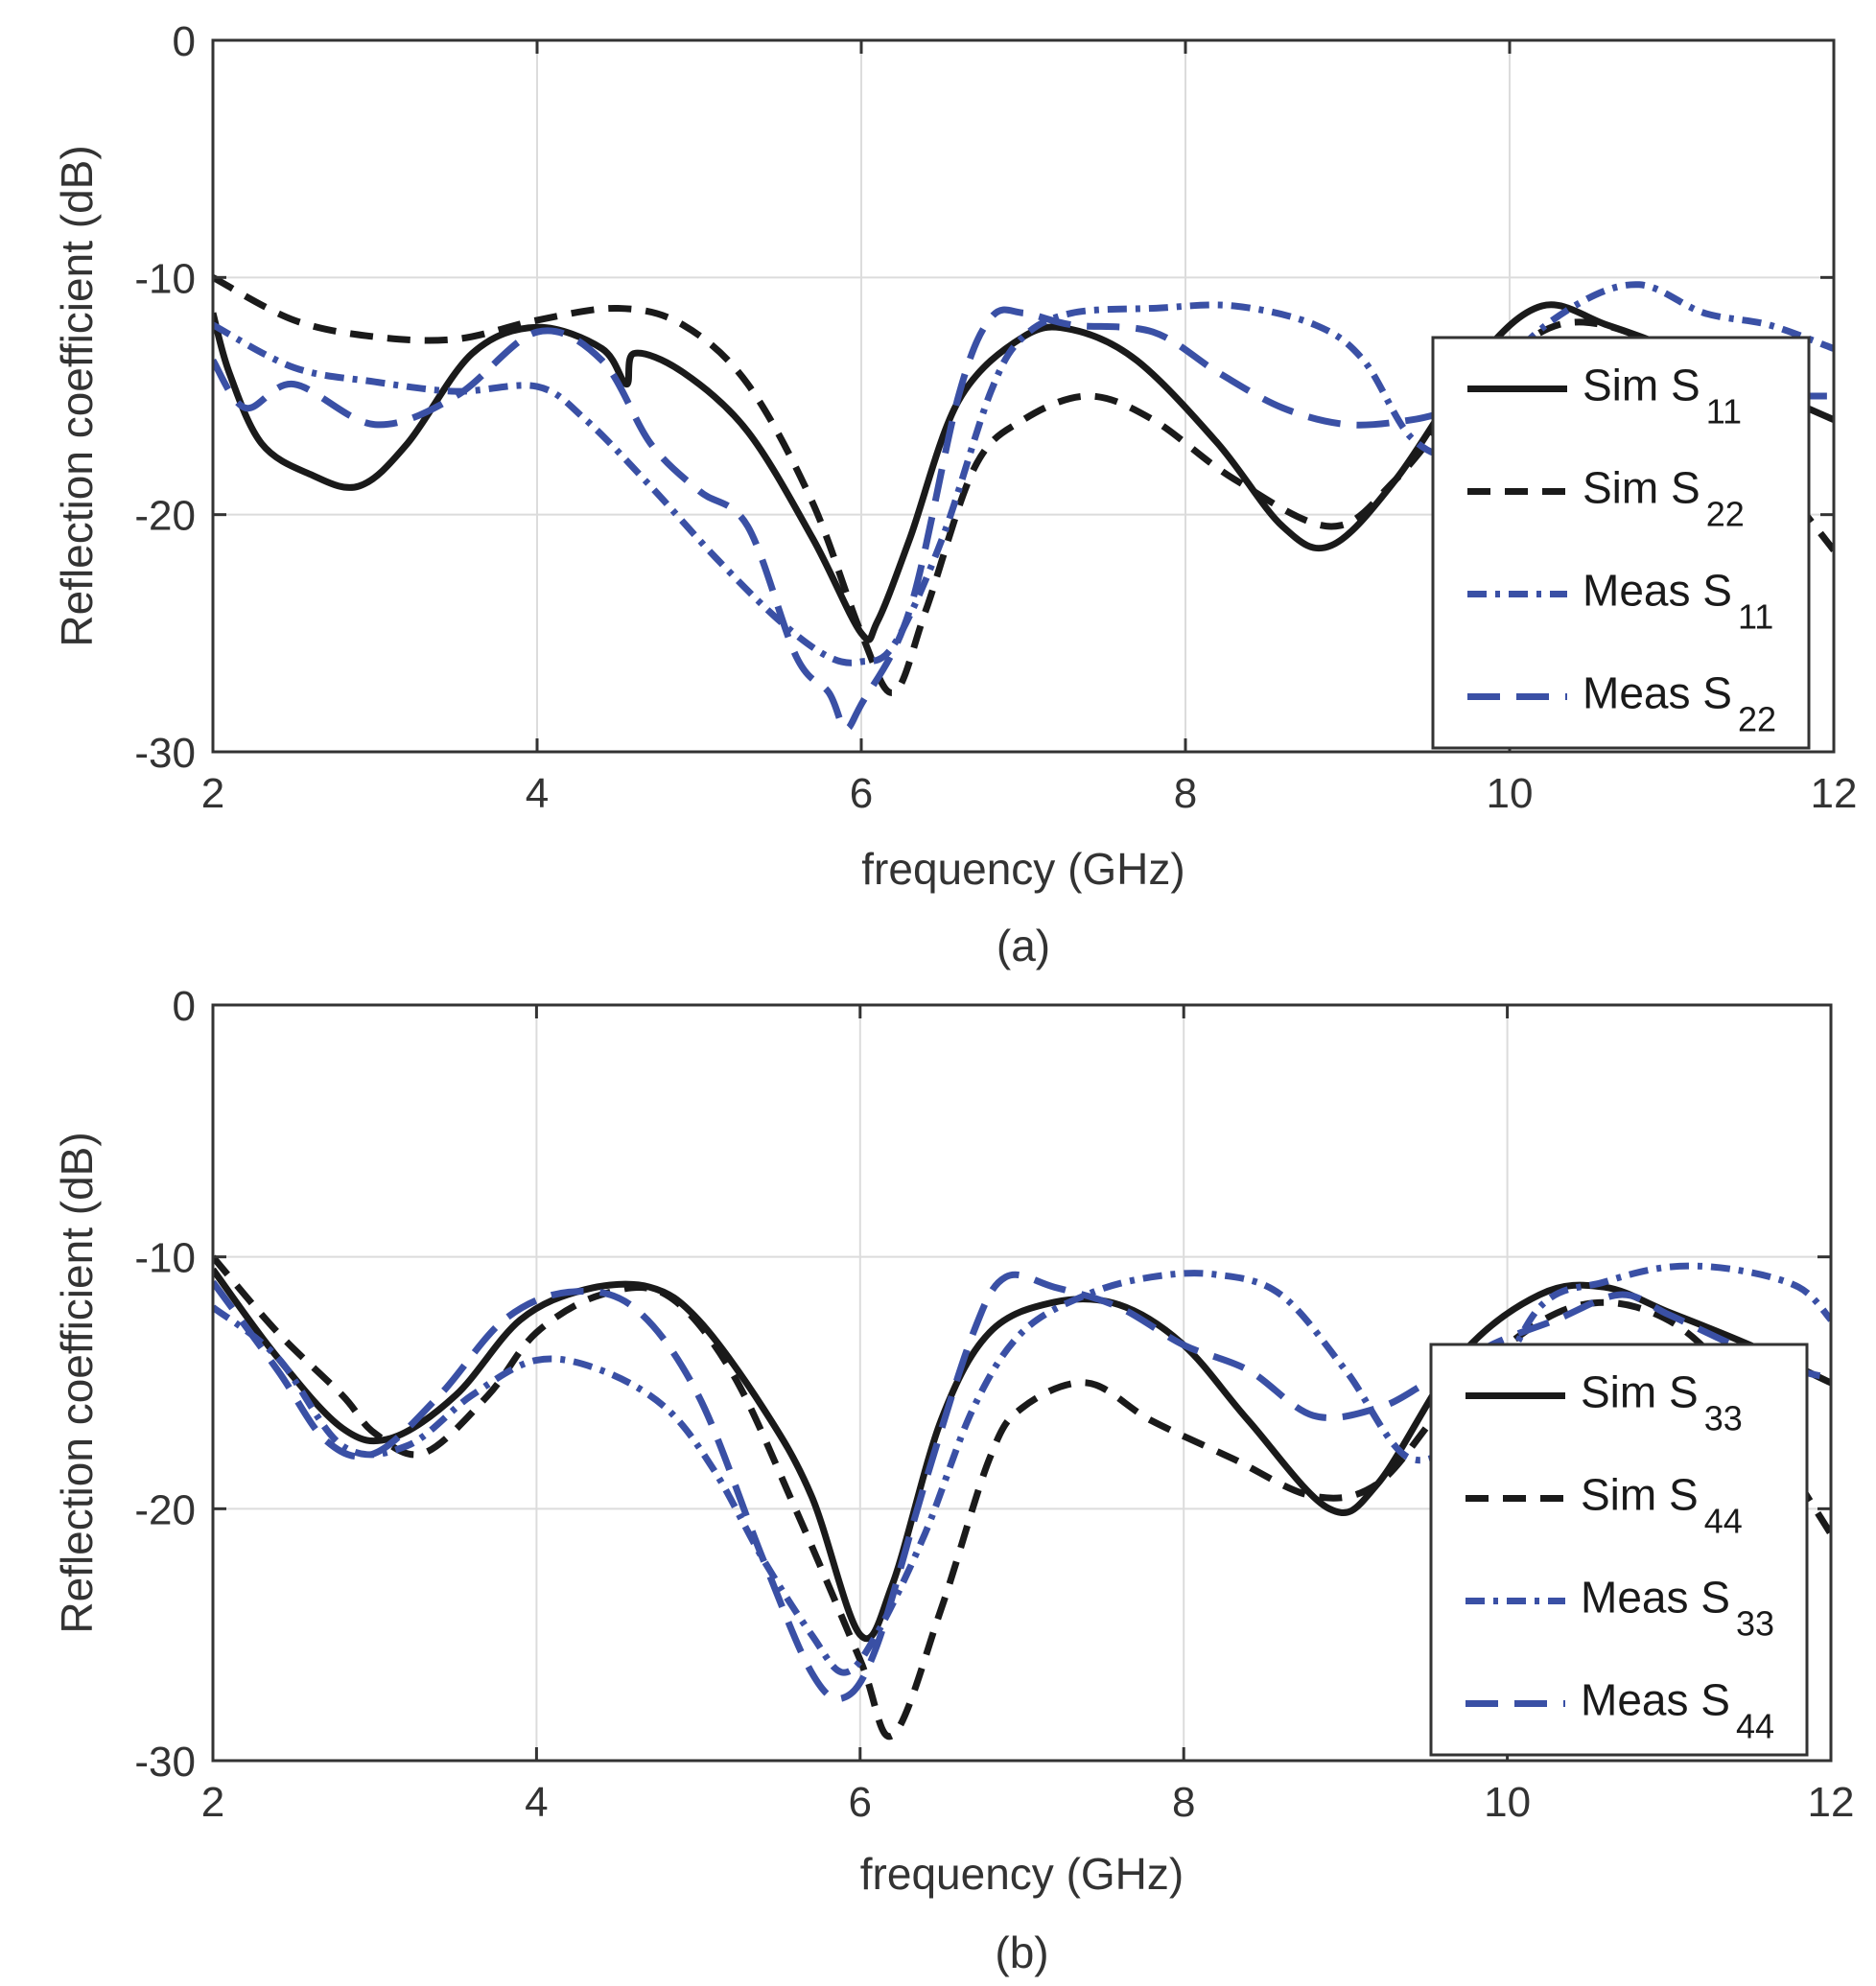 This screenshot has width=1876, height=1986. I want to click on legend-subscript-3: 22, so click(1757, 720).